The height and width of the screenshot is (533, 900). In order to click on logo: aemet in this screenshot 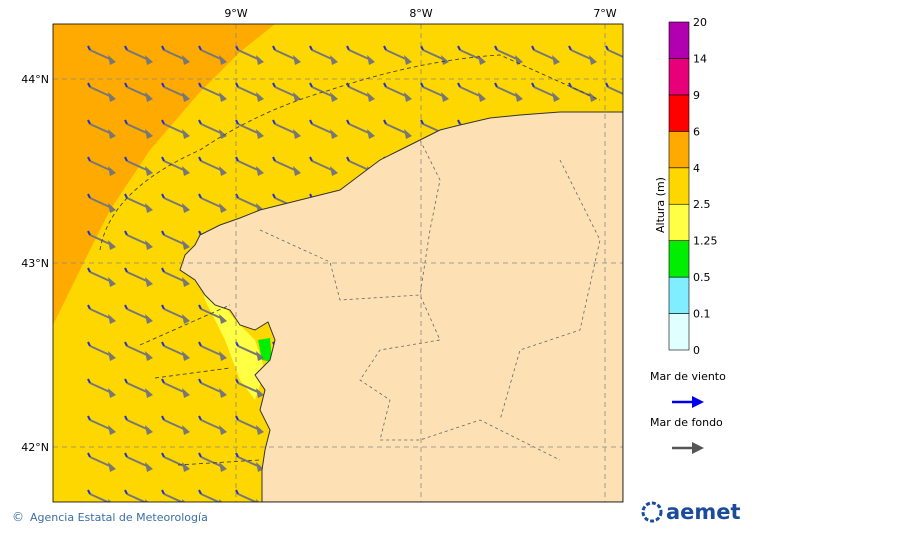, I will do `click(691, 512)`.